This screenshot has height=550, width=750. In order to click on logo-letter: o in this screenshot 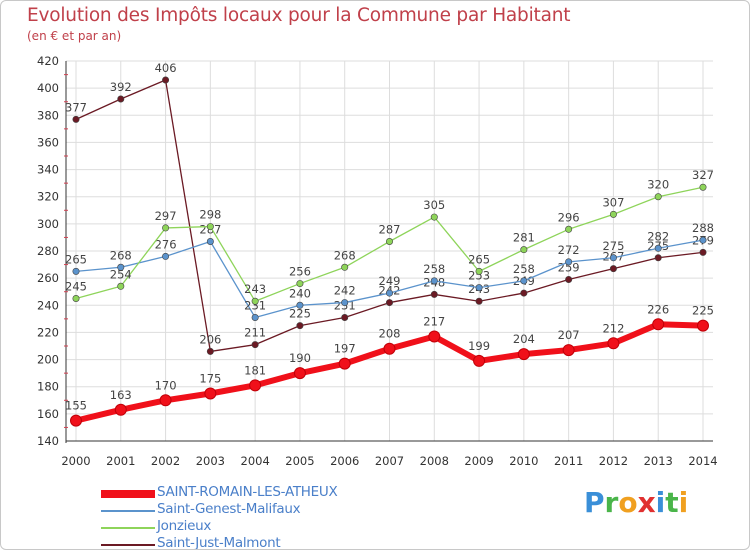, I will do `click(628, 502)`.